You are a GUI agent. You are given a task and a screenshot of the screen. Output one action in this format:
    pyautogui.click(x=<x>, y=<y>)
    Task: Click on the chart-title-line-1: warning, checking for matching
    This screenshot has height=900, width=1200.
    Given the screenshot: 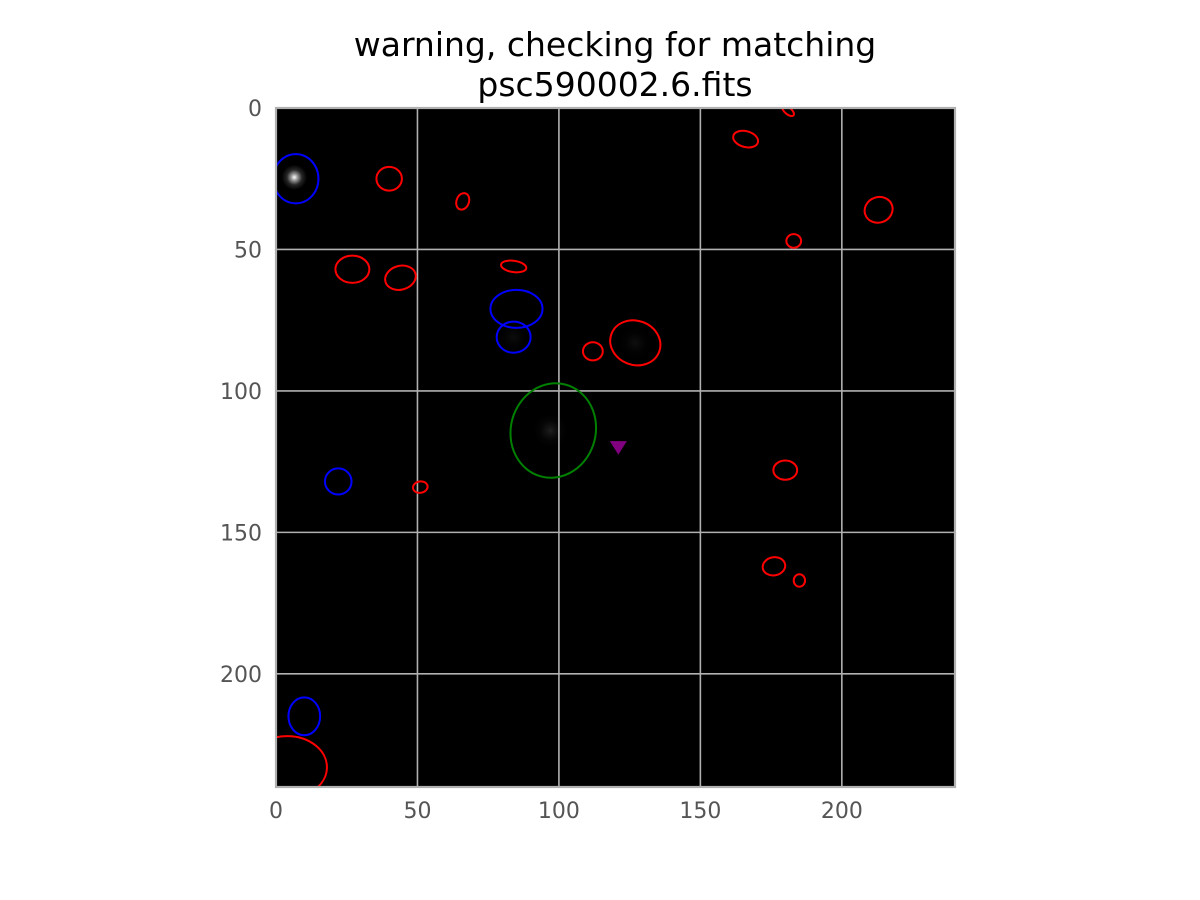 What is the action you would take?
    pyautogui.click(x=615, y=44)
    